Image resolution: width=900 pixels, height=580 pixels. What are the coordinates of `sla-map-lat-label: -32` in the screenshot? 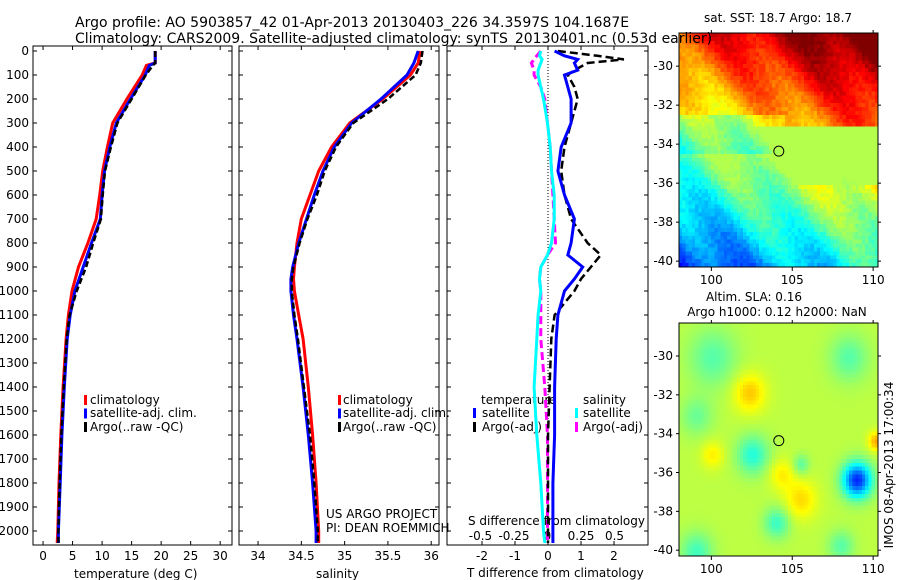 It's located at (663, 395).